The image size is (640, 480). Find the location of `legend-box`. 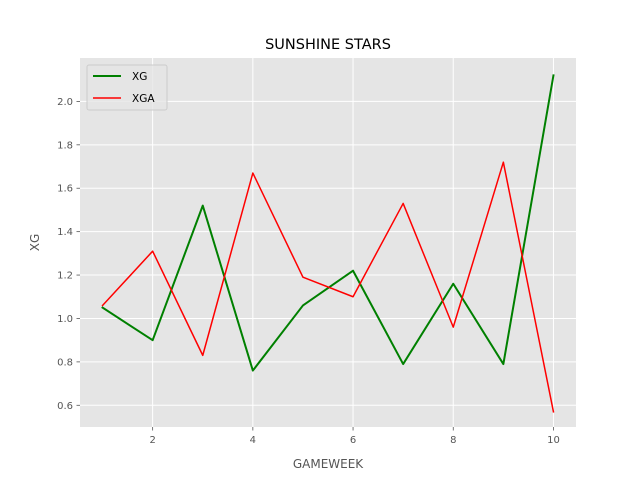

legend-box is located at coordinates (127, 87).